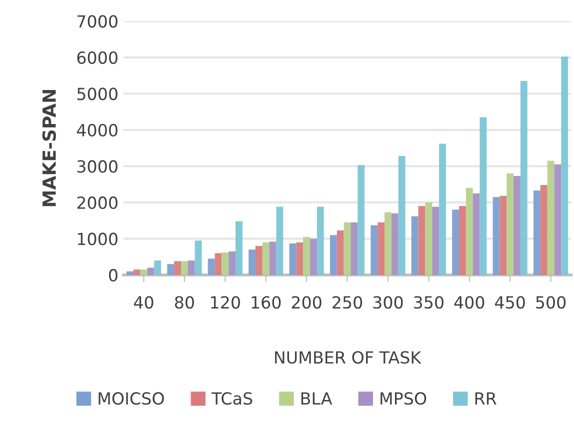 The width and height of the screenshot is (574, 423). What do you see at coordinates (485, 398) in the screenshot?
I see `legend-label: RR` at bounding box center [485, 398].